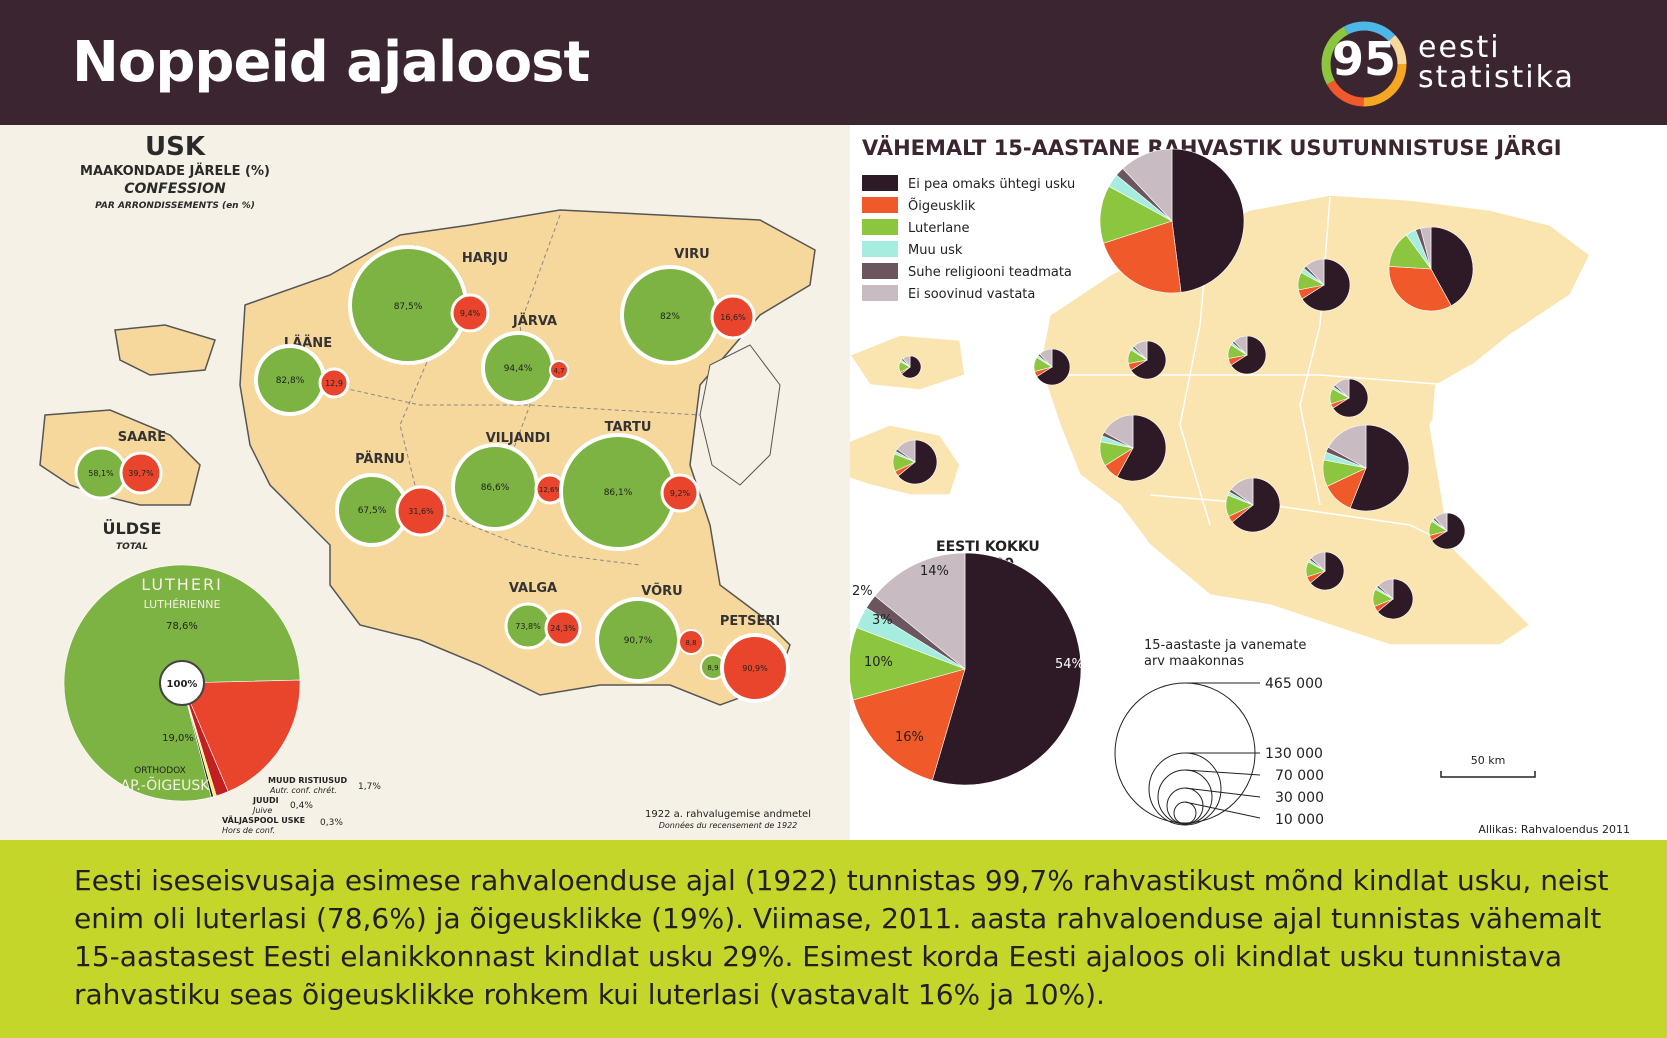 The image size is (1667, 1038). What do you see at coordinates (550, 490) in the screenshot?
I see `orthodox-value: 12,6%` at bounding box center [550, 490].